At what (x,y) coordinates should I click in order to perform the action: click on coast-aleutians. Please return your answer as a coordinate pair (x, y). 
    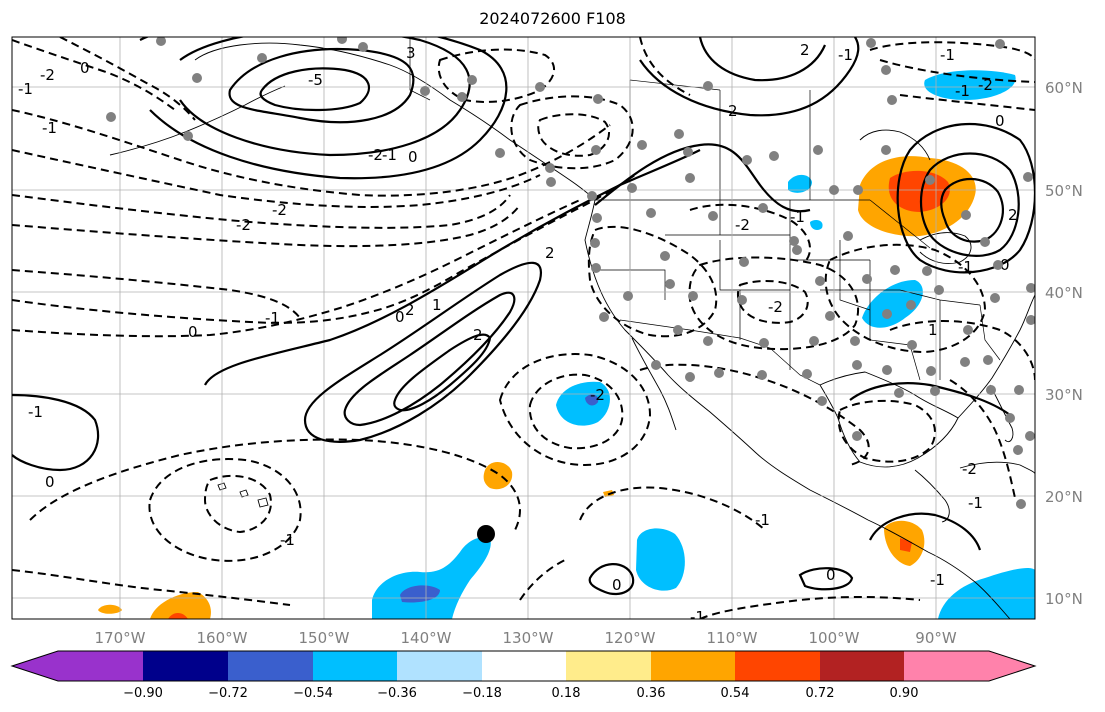
    Looking at the image, I should click on (197, 120).